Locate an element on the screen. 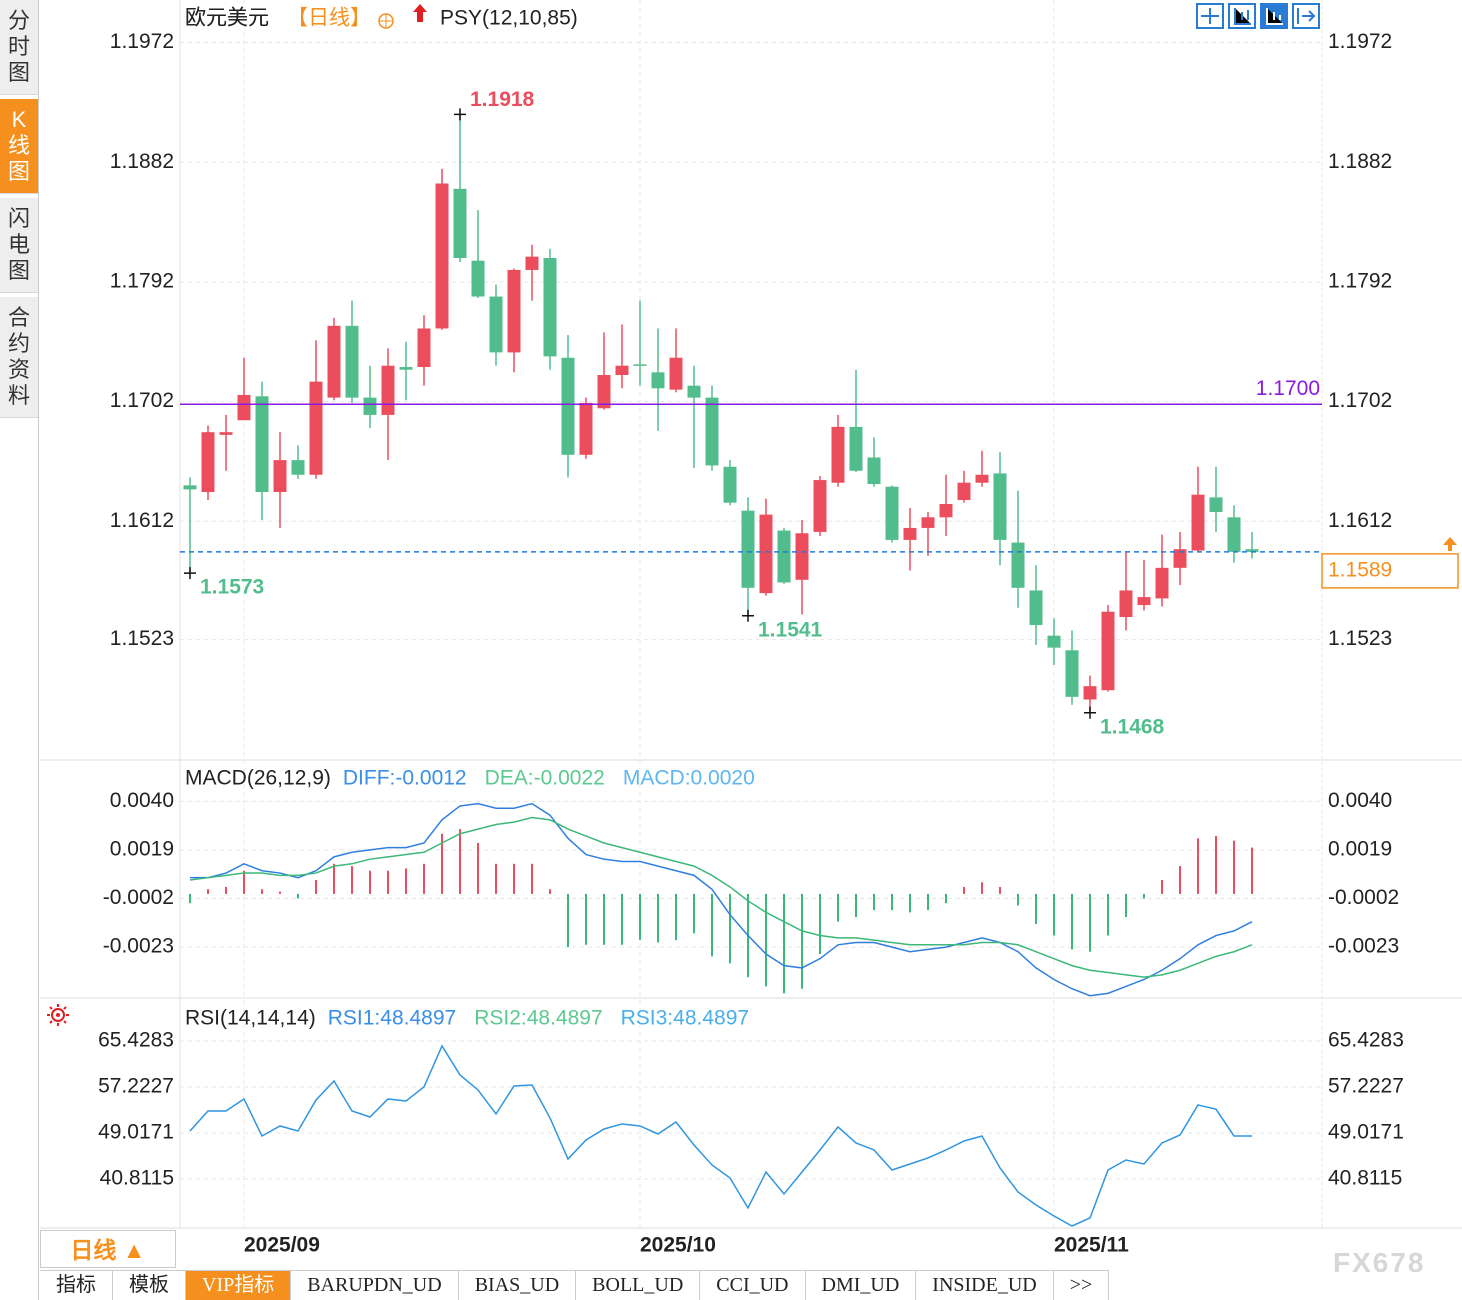  y-tick-label-right: 0.0019 is located at coordinates (1360, 848).